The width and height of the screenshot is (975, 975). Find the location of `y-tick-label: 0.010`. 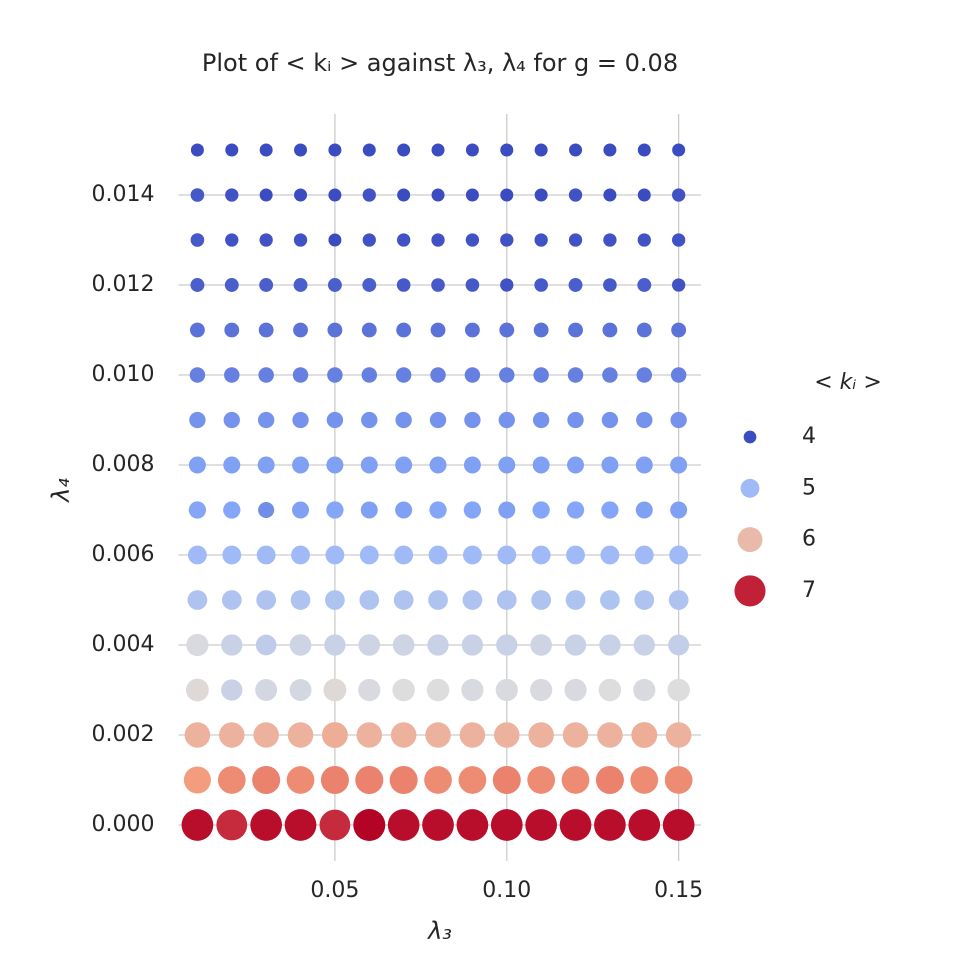

y-tick-label: 0.010 is located at coordinates (123, 374).